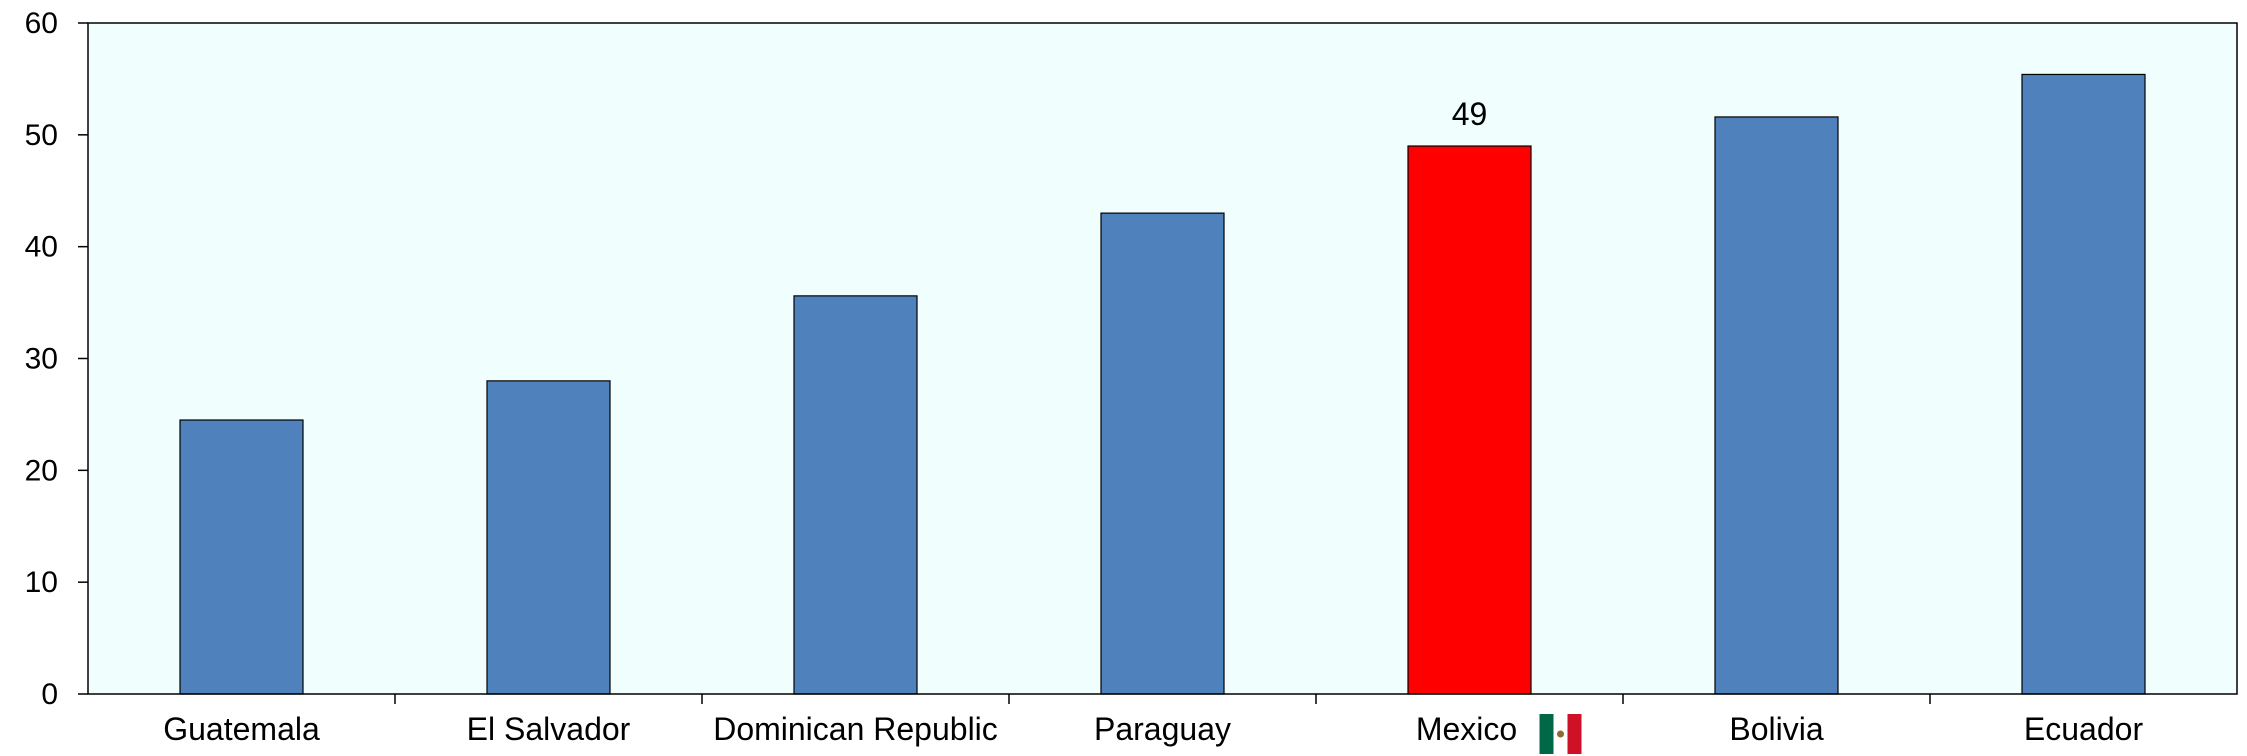  Describe the element at coordinates (1776, 729) in the screenshot. I see `x-tick-label: Bolivia` at that location.